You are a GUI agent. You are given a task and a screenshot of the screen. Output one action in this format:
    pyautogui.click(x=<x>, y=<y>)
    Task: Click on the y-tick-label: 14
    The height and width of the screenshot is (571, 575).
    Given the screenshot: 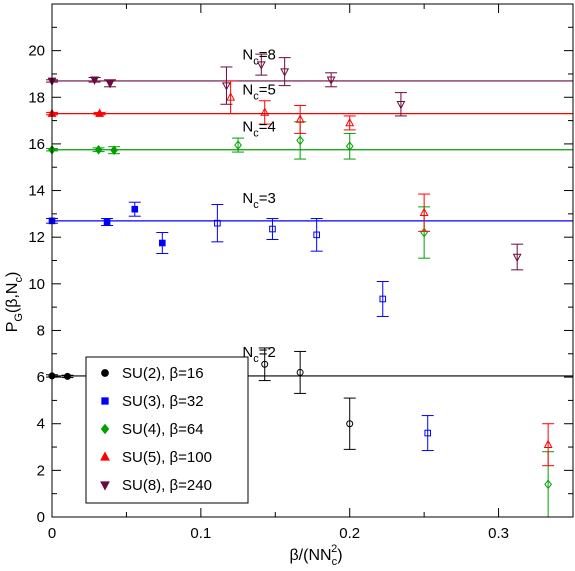 What is the action you would take?
    pyautogui.click(x=36, y=191)
    